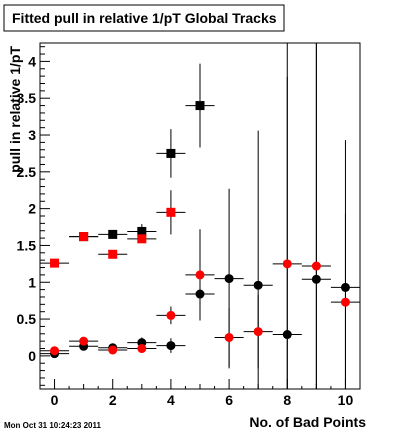 The height and width of the screenshot is (433, 400). Describe the element at coordinates (32, 135) in the screenshot. I see `y-tick-label: 3` at that location.